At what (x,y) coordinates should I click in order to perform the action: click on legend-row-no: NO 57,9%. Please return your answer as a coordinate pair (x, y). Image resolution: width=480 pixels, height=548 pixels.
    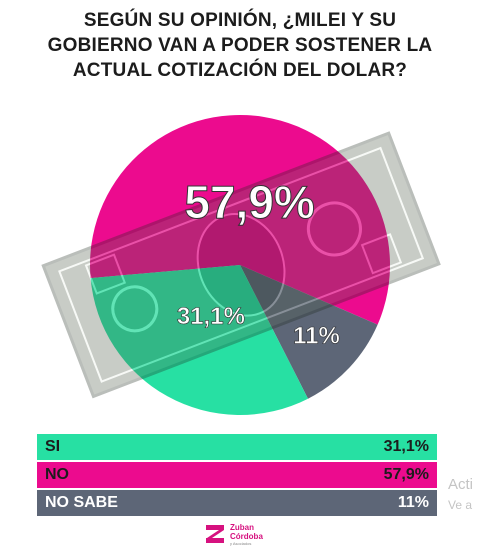
    Looking at the image, I should click on (237, 475).